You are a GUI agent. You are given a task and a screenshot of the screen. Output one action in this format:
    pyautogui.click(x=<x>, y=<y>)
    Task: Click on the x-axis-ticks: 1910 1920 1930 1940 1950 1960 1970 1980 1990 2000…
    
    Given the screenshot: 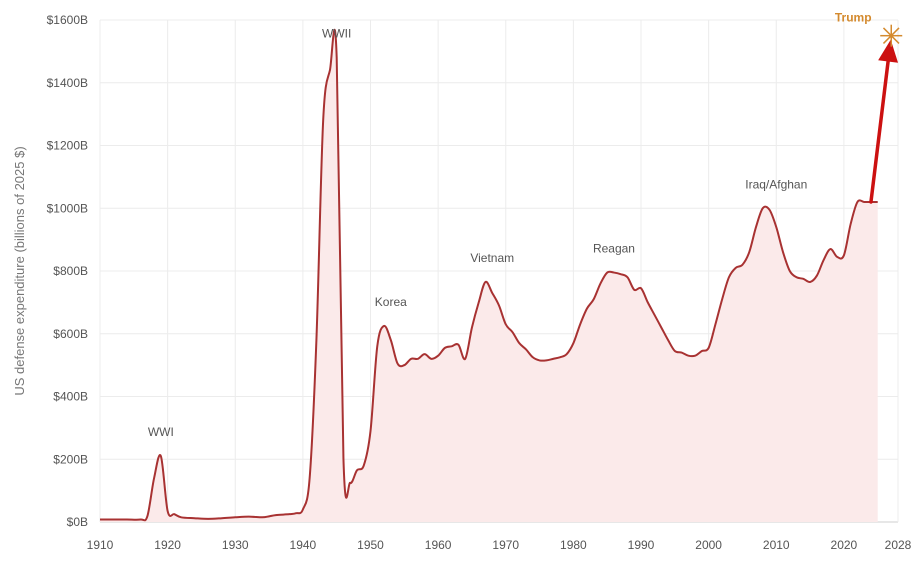 What is the action you would take?
    pyautogui.click(x=499, y=545)
    